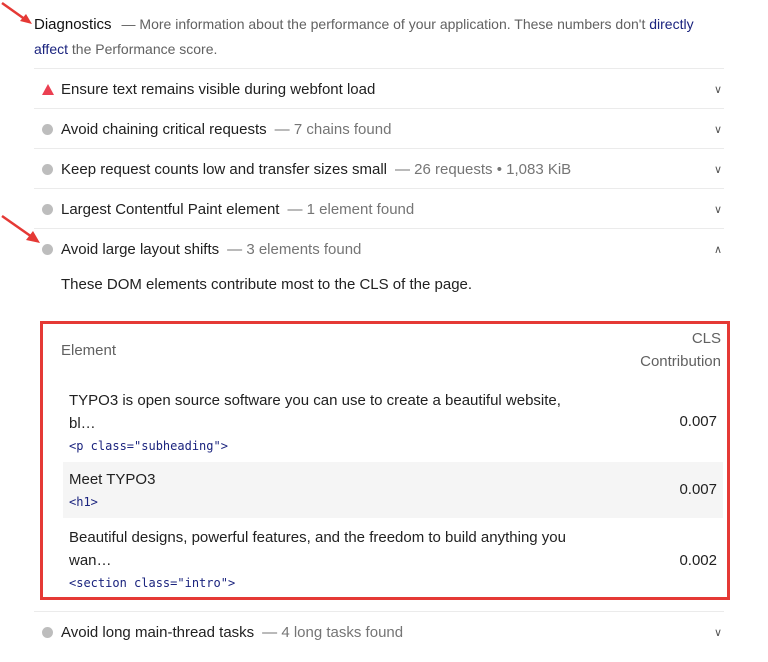 The image size is (768, 662). What do you see at coordinates (143, 49) in the screenshot?
I see `section-description-end: the Performance score.` at bounding box center [143, 49].